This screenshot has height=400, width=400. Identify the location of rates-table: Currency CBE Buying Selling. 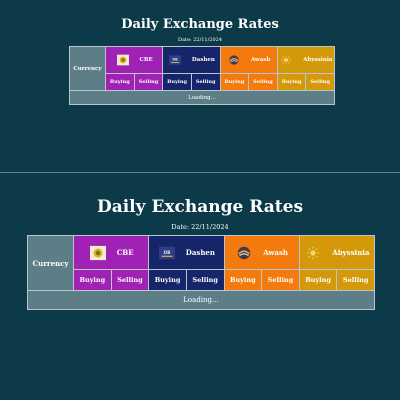
(202, 75).